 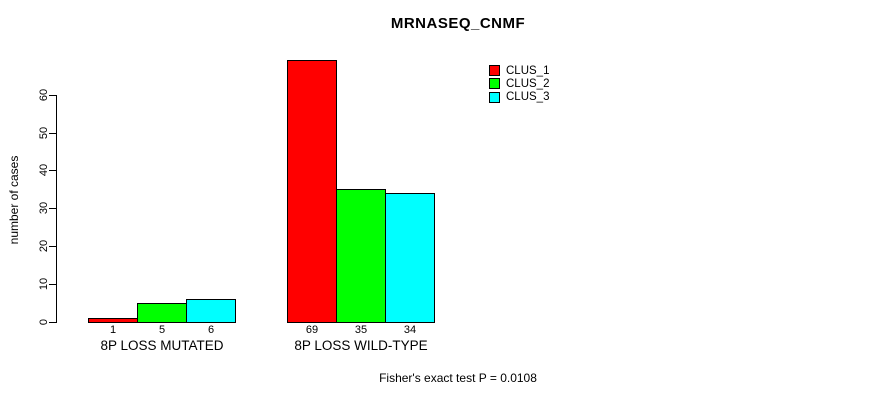 I want to click on bar-value-label: 6, so click(x=211, y=330).